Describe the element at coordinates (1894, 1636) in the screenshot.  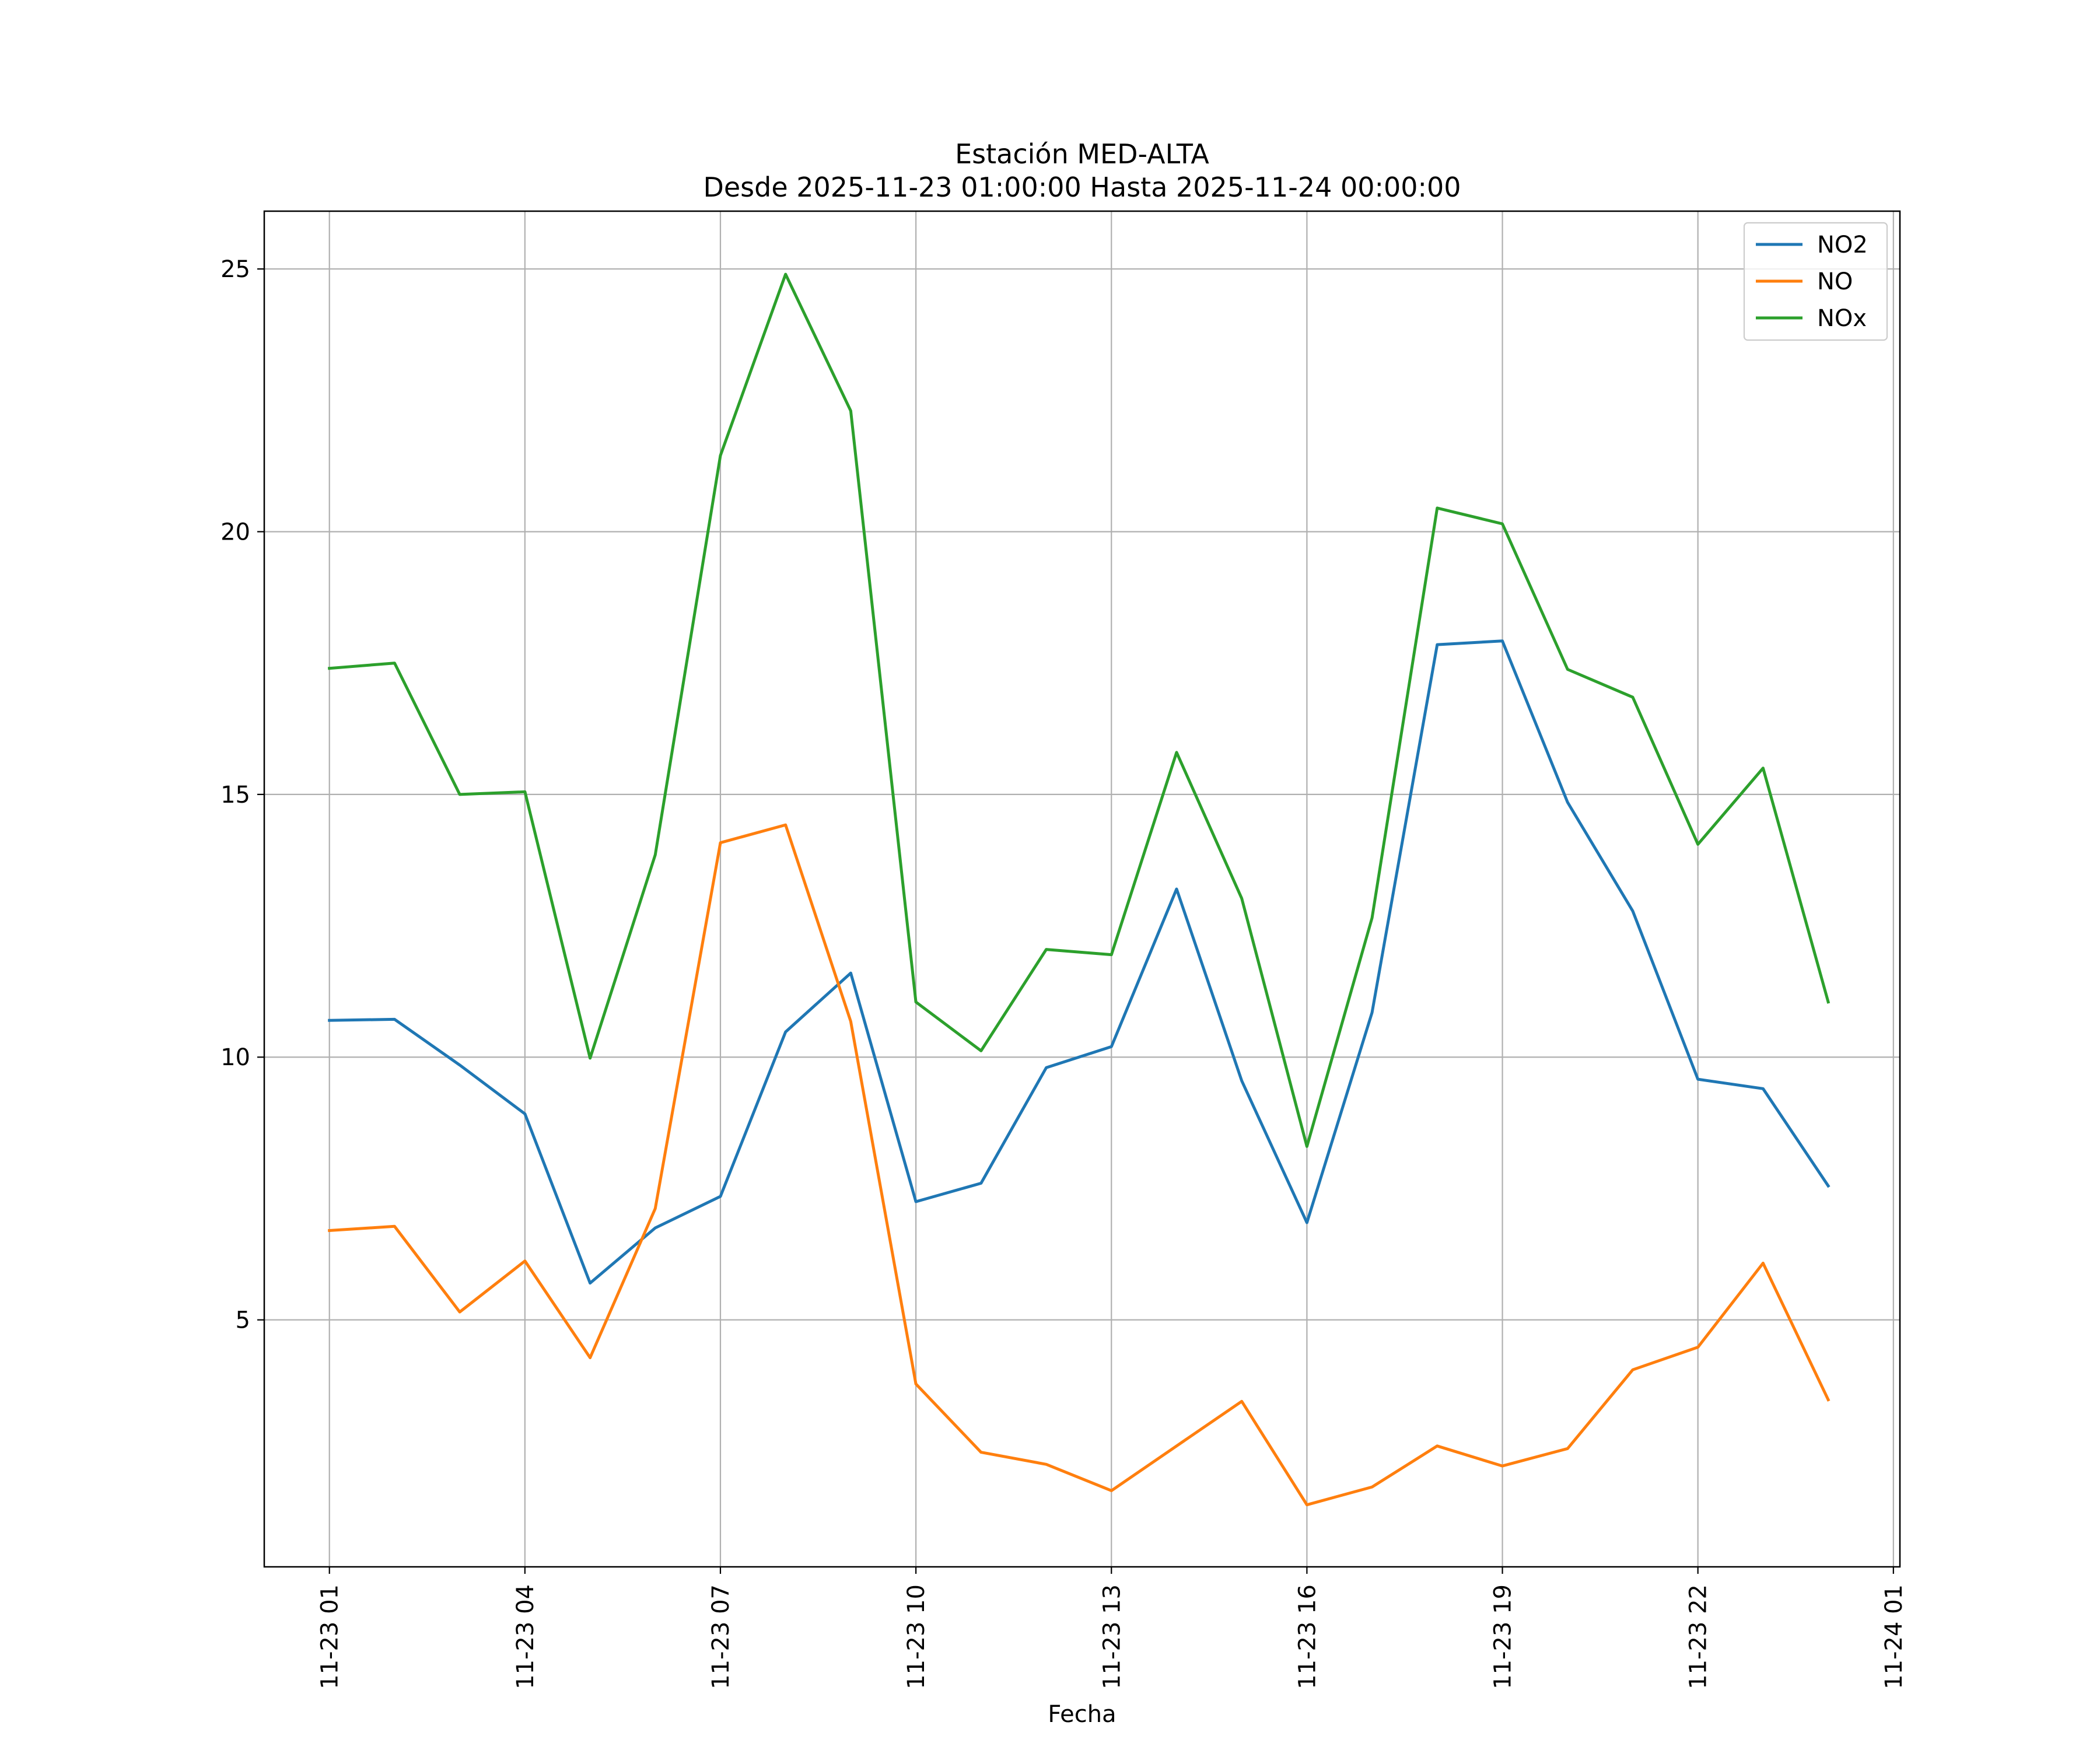
I see `x-tick-label: 11-24 01` at that location.